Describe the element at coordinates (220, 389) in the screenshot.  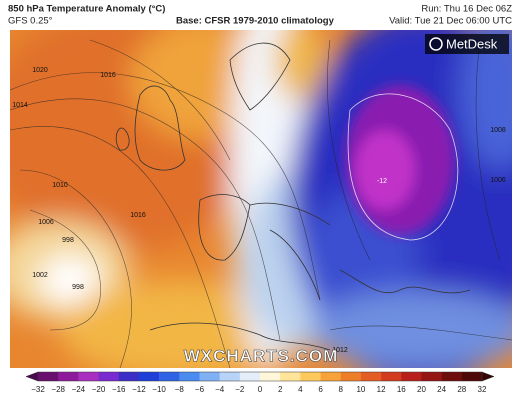
I see `colorbar-label: −4` at that location.